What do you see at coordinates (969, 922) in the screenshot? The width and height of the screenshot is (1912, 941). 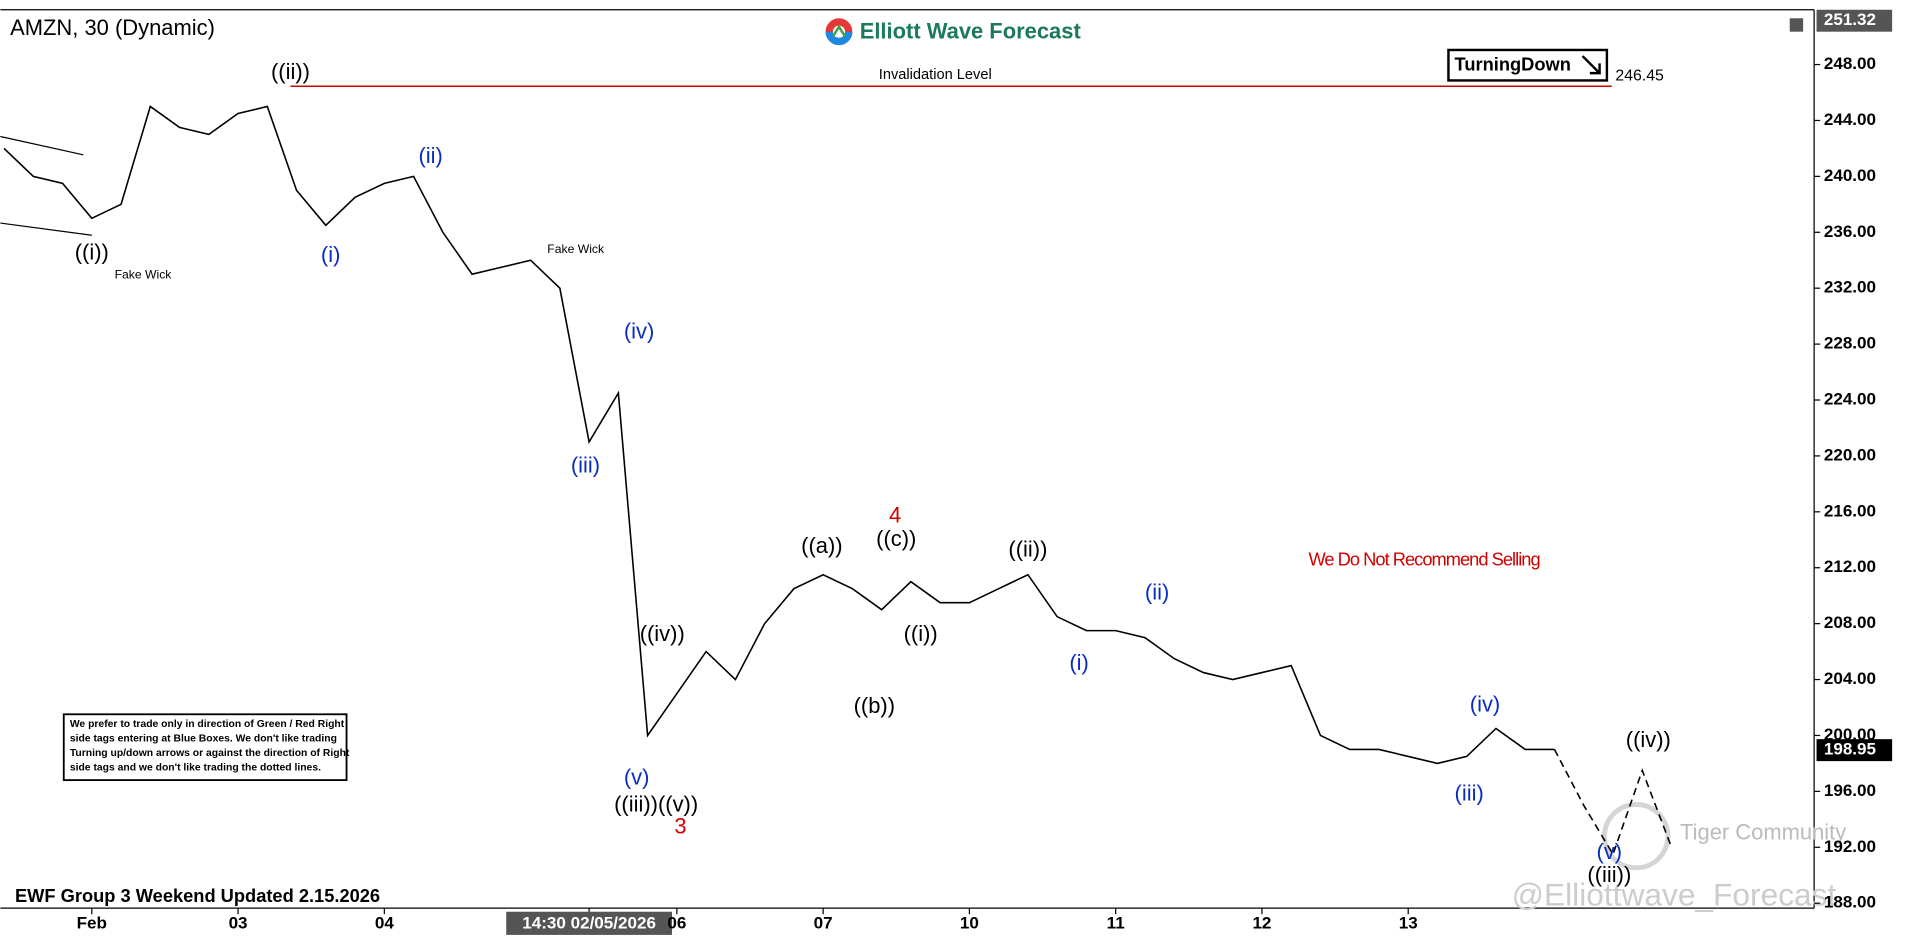 I see `x-tick-label: 10` at bounding box center [969, 922].